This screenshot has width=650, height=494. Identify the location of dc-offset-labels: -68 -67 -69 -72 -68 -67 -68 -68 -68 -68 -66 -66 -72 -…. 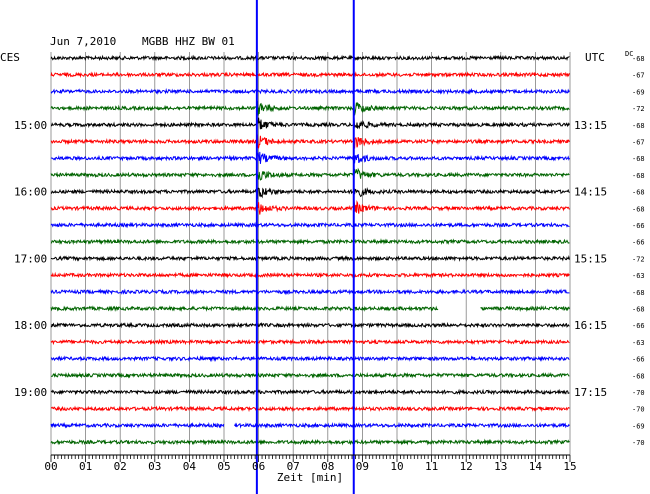
(638, 251).